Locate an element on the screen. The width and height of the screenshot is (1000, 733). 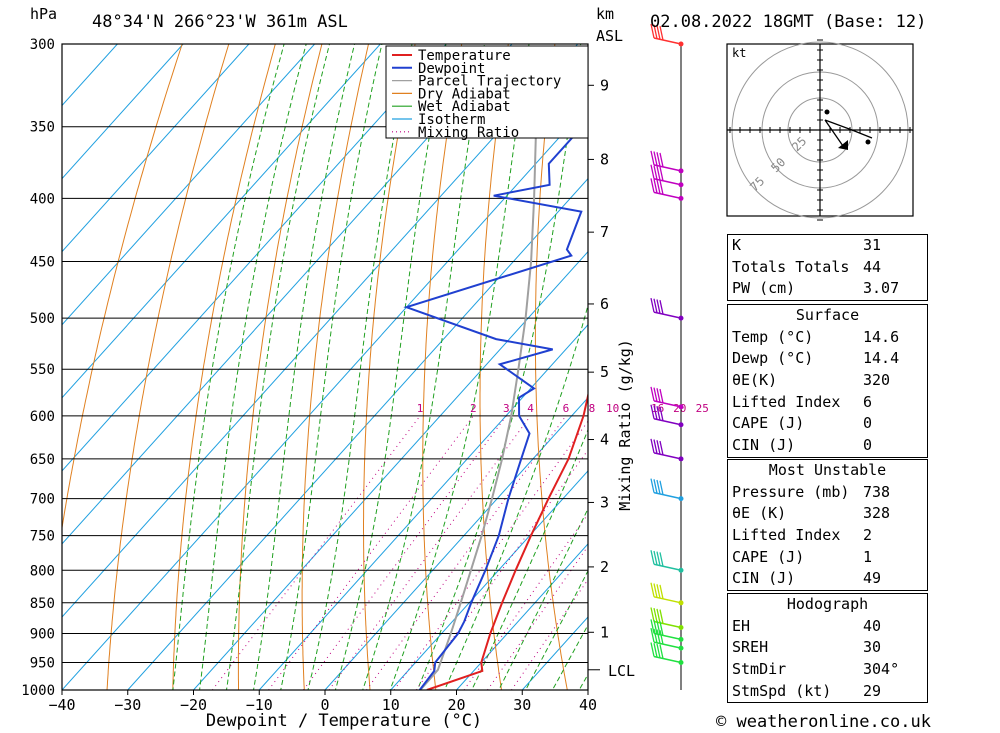
pressure-tick-label: 600 is located at coordinates (42, 417).